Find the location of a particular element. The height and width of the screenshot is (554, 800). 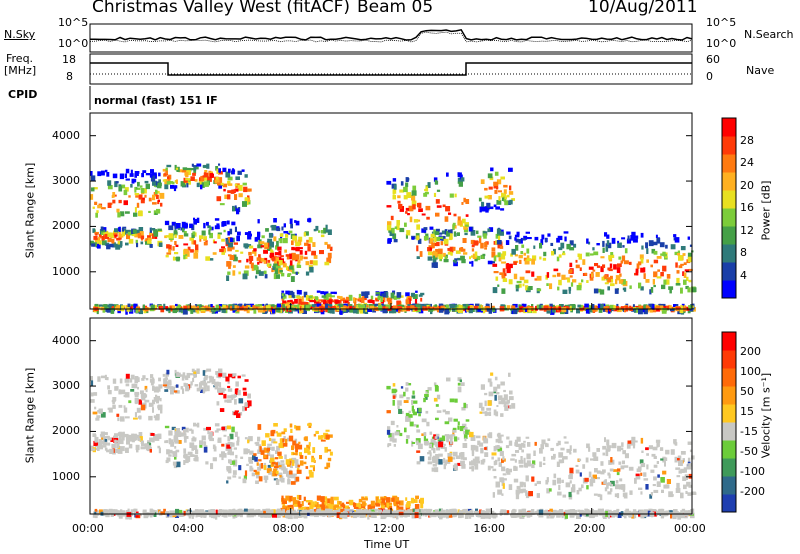

colorbar-swatch is located at coordinates (729, 235).